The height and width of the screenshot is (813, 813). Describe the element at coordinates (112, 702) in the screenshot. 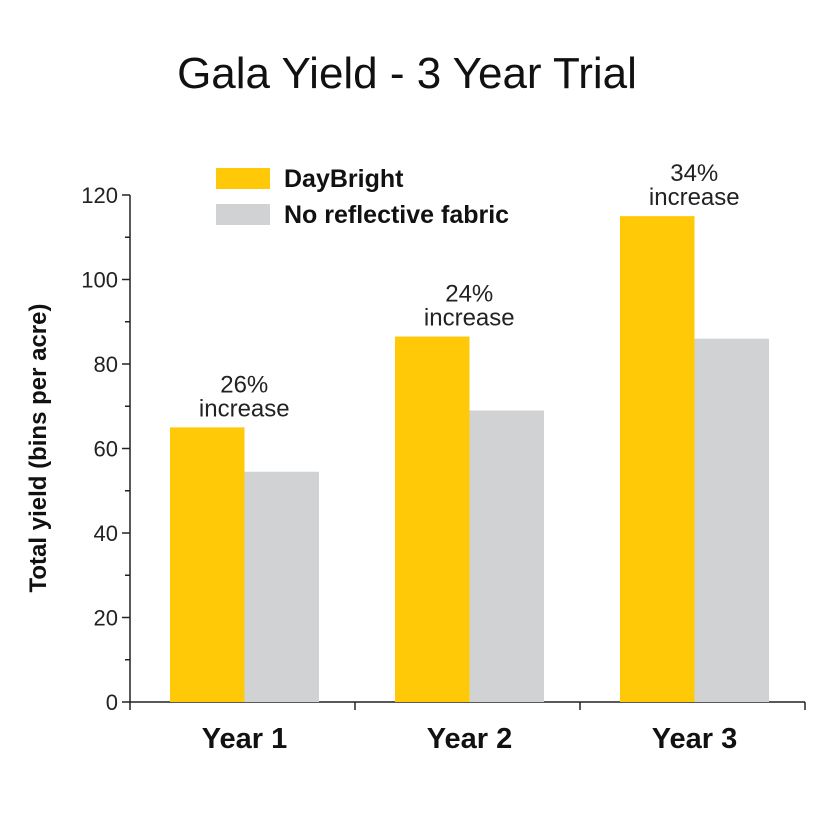

I see `y-tick-label: 0` at that location.